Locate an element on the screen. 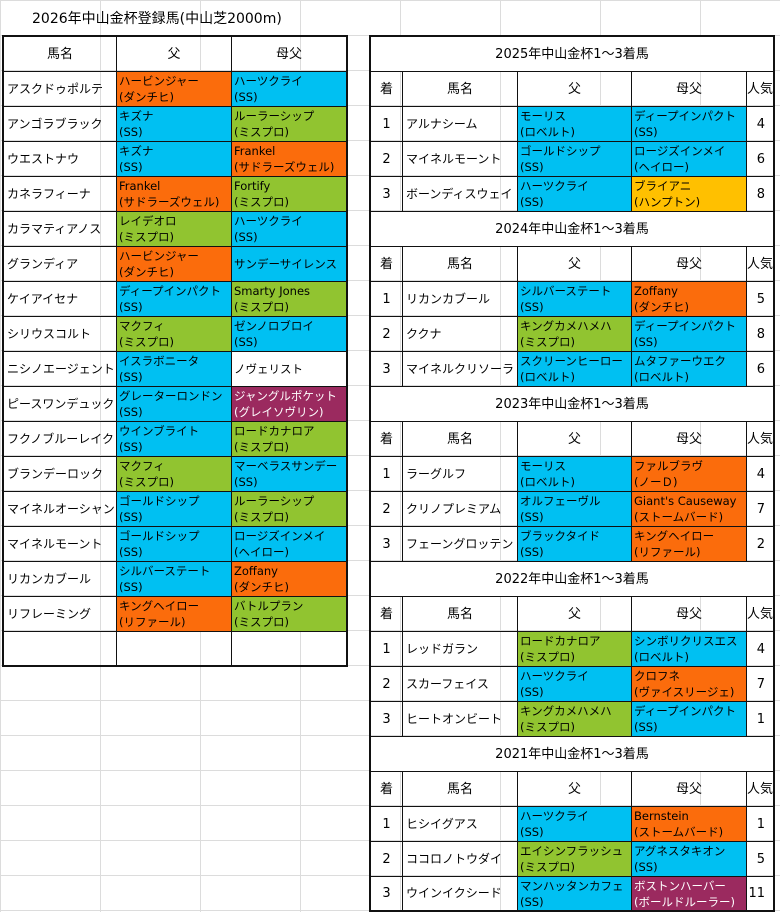 The width and height of the screenshot is (780, 912). section-title: 2024年中山金杯1～3着馬 is located at coordinates (573, 229).